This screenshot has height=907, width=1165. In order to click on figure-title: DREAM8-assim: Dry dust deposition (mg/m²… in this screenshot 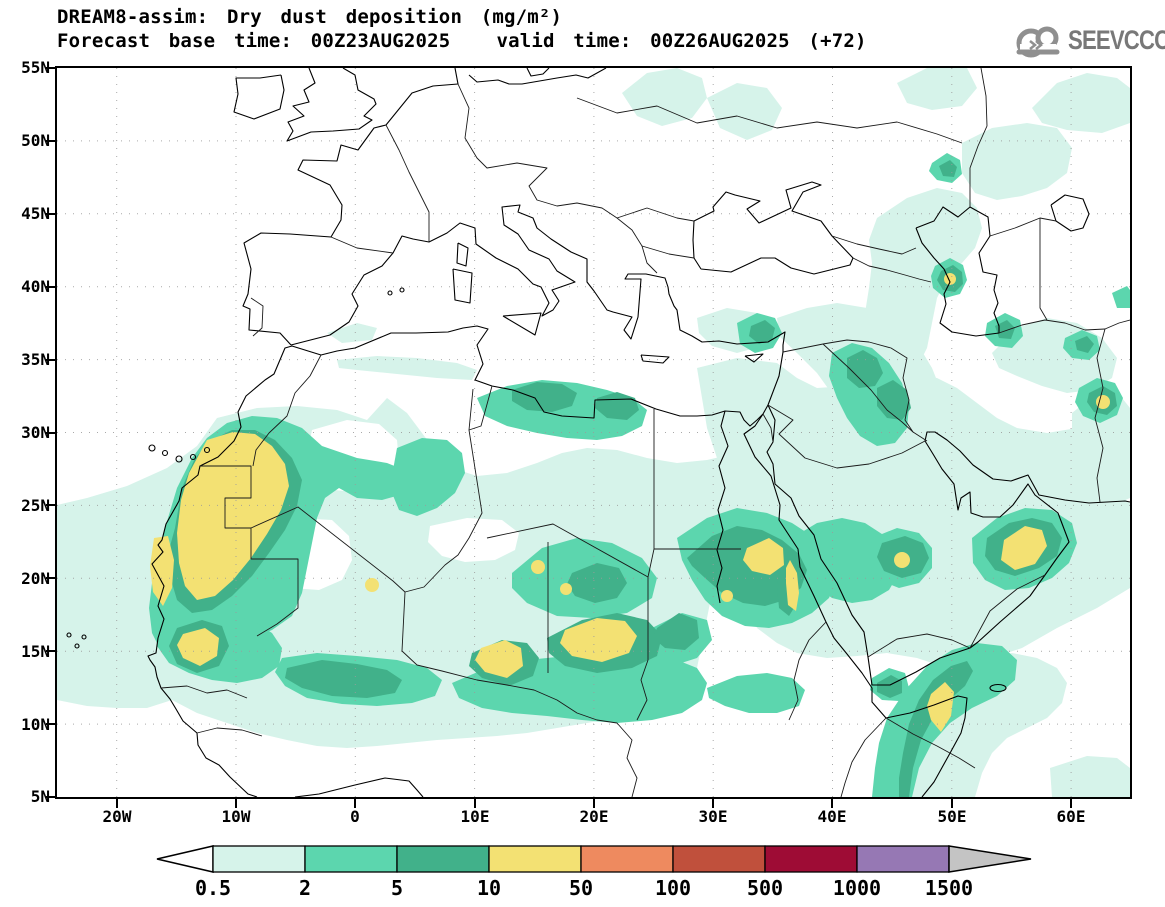, I will do `click(310, 17)`.